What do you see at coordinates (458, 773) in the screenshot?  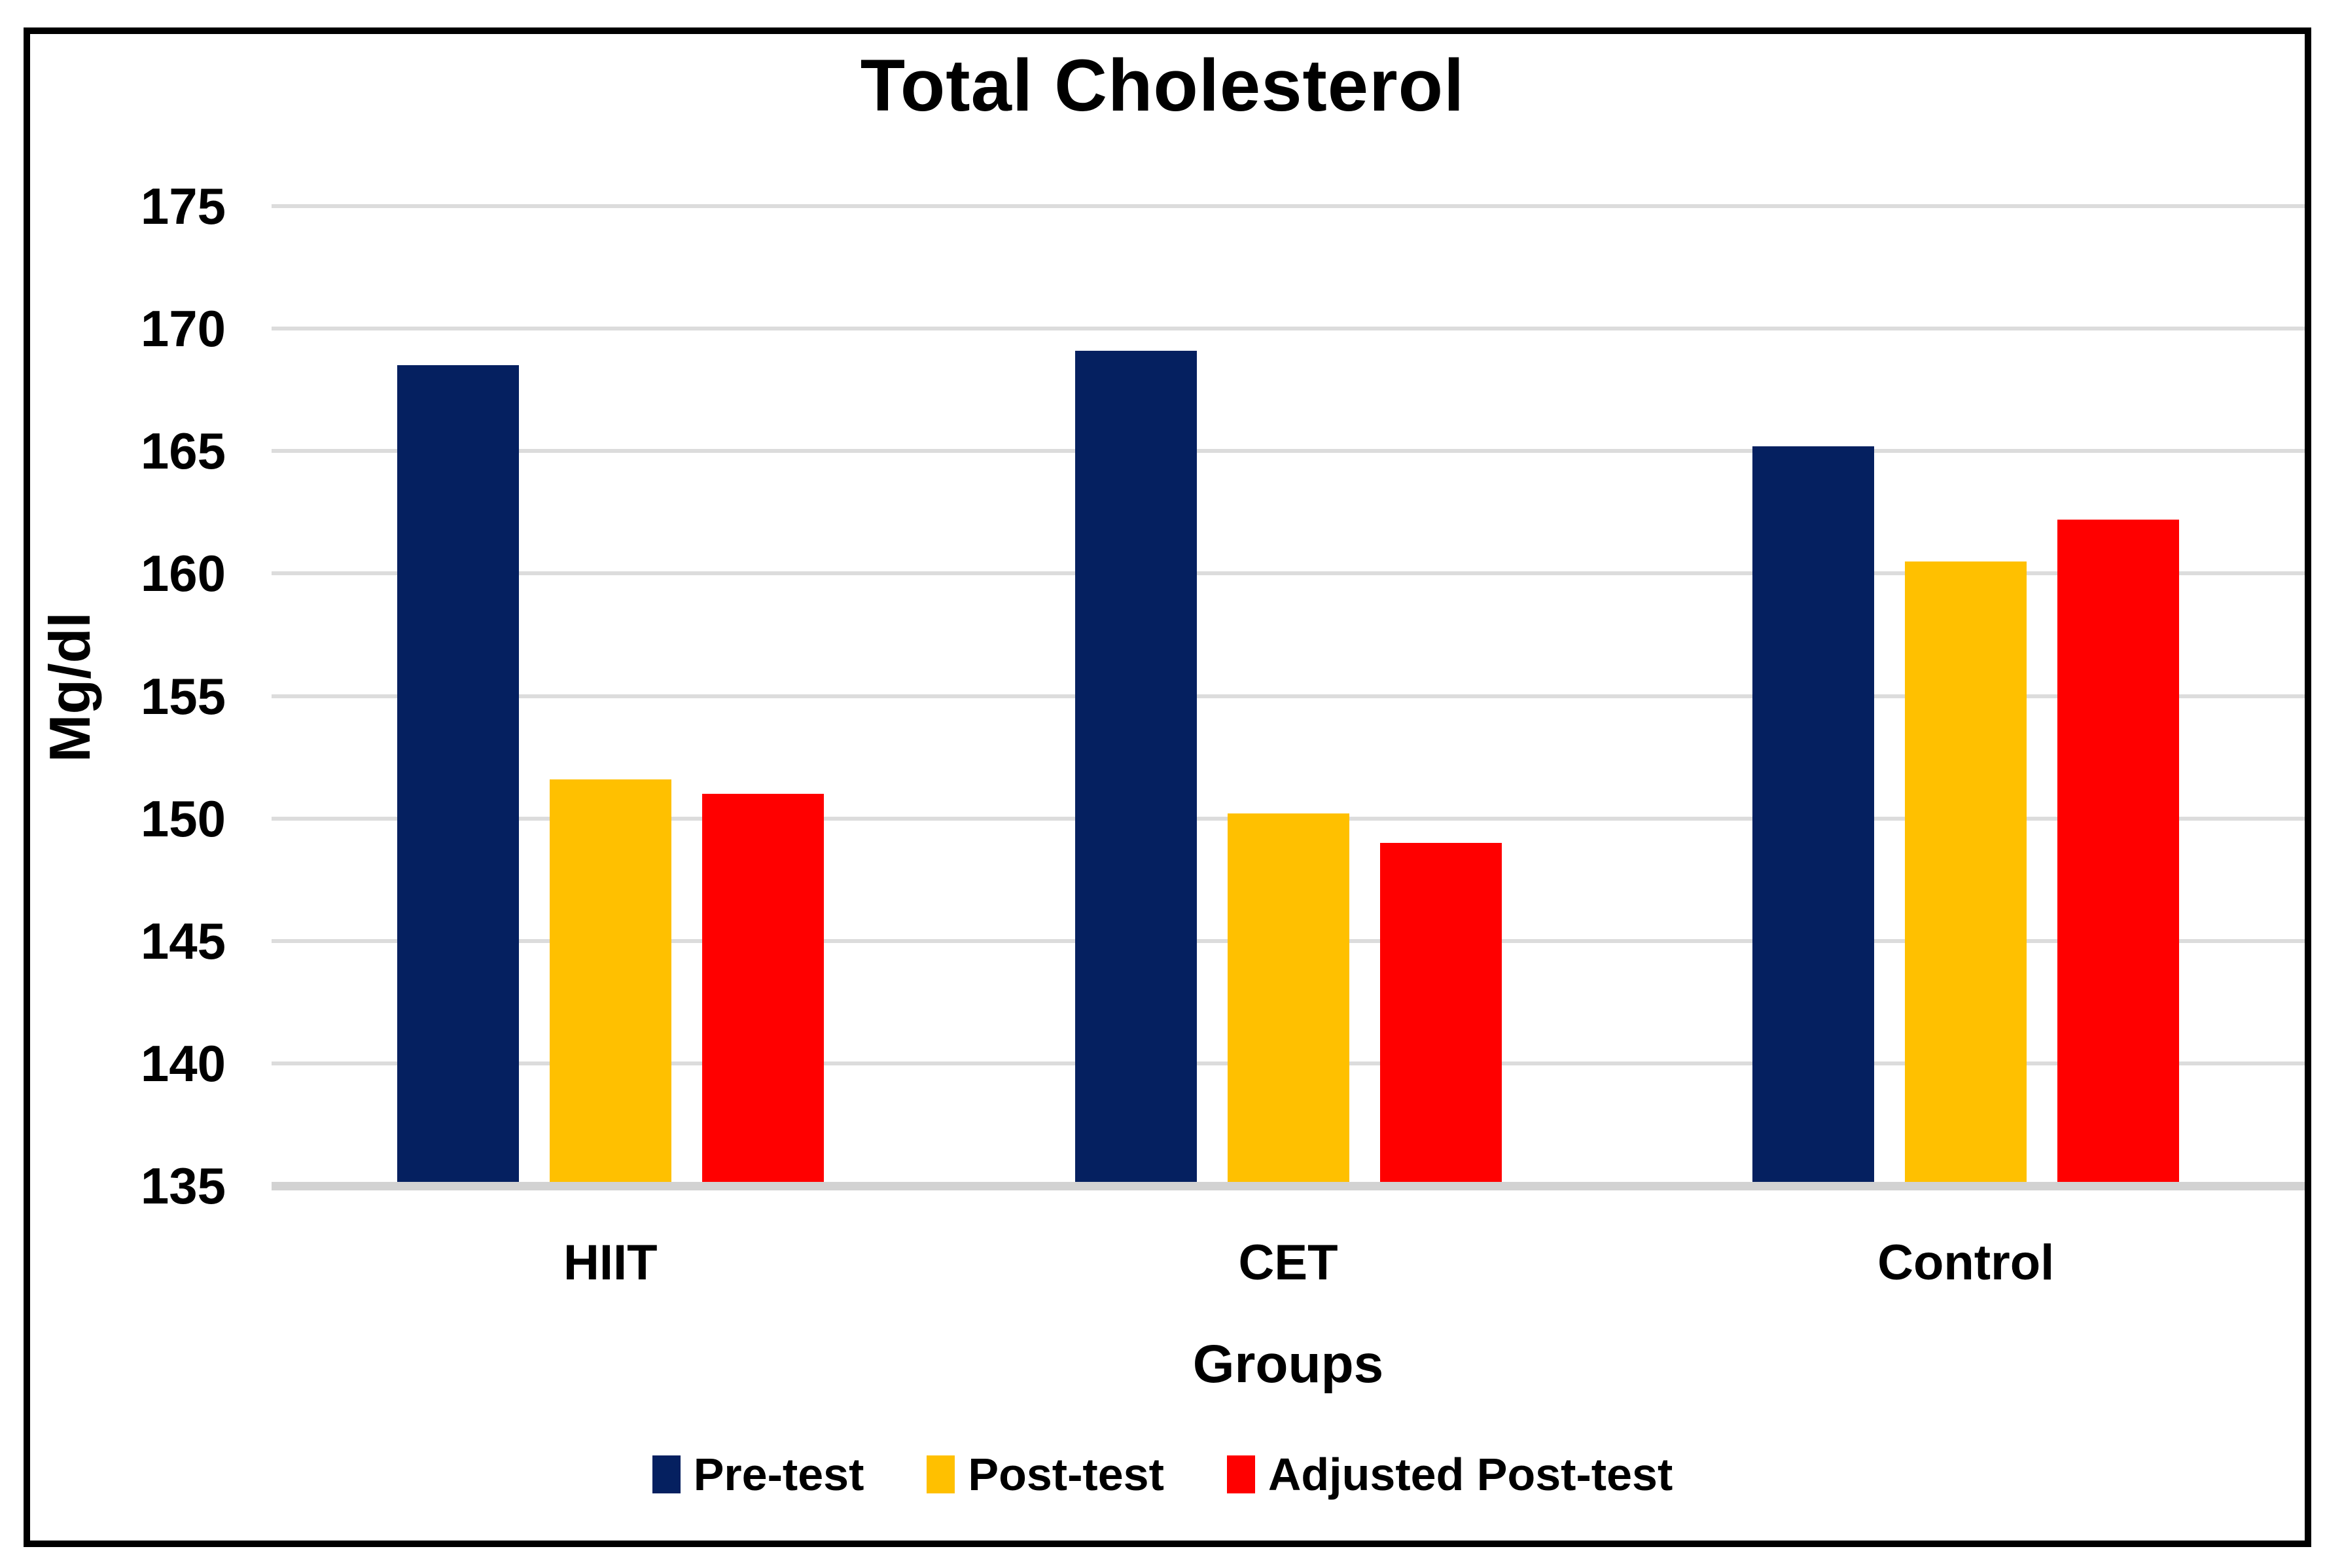 I see `bar-pre-test-hiit` at bounding box center [458, 773].